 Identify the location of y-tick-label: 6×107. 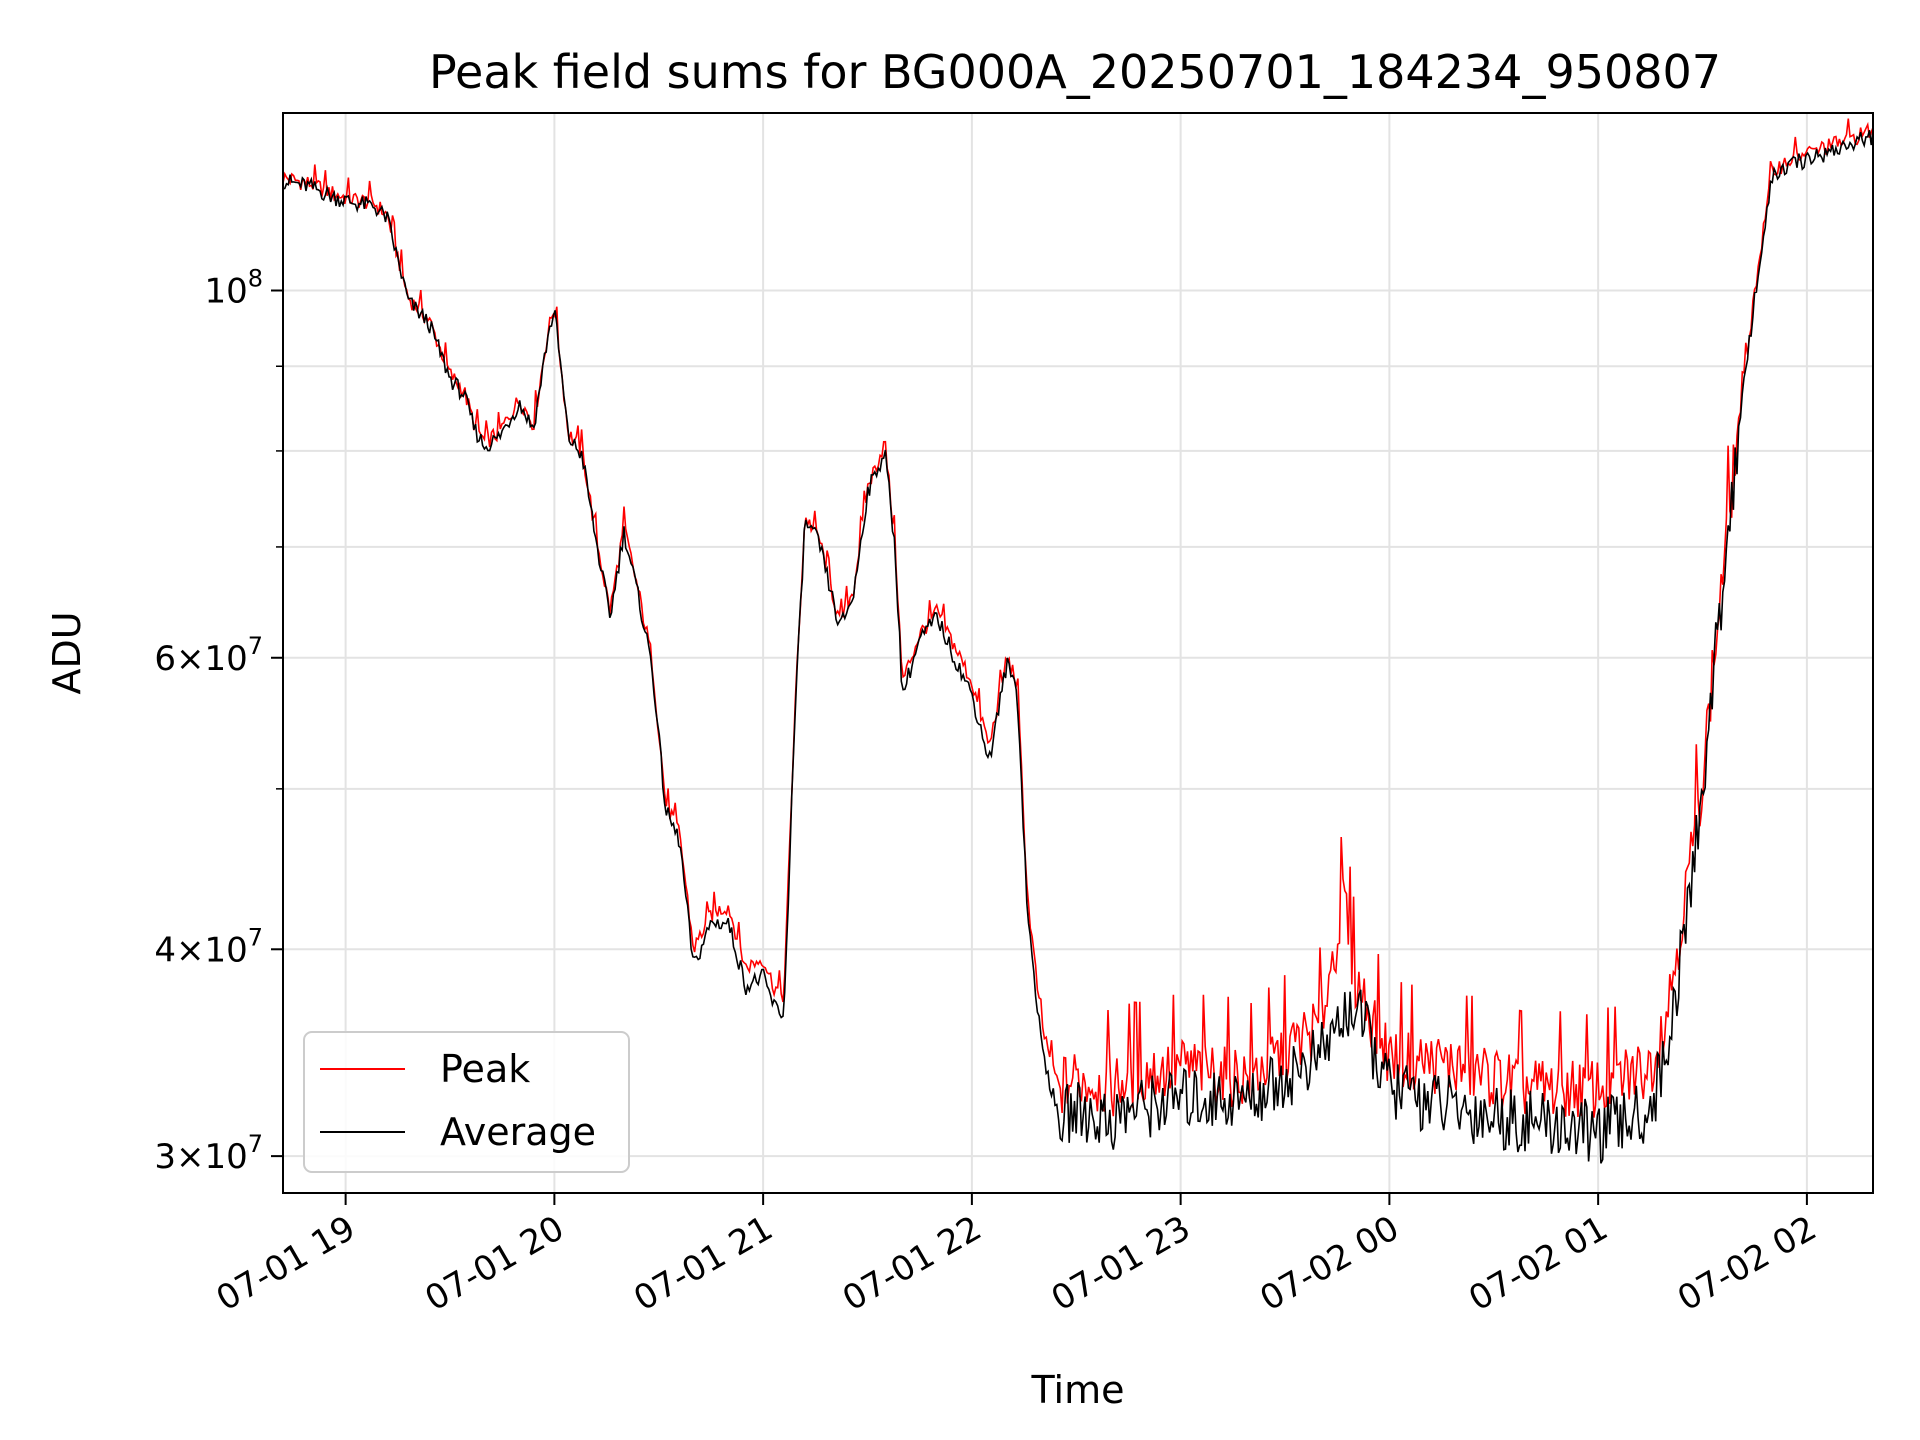
(208, 655).